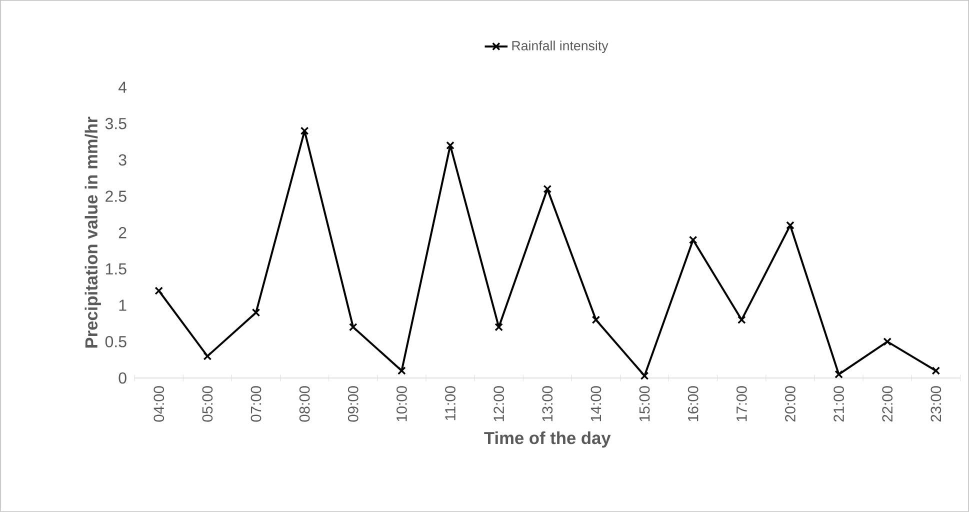 Image resolution: width=969 pixels, height=512 pixels. I want to click on x-tick-label: 04:00, so click(159, 404).